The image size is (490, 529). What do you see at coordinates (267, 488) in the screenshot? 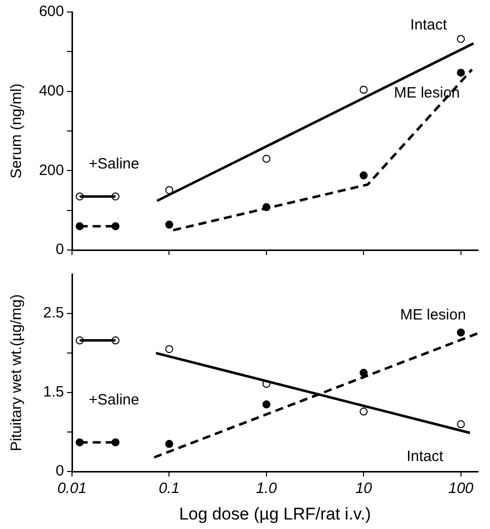
I see `x-tick-label: 1.0` at bounding box center [267, 488].